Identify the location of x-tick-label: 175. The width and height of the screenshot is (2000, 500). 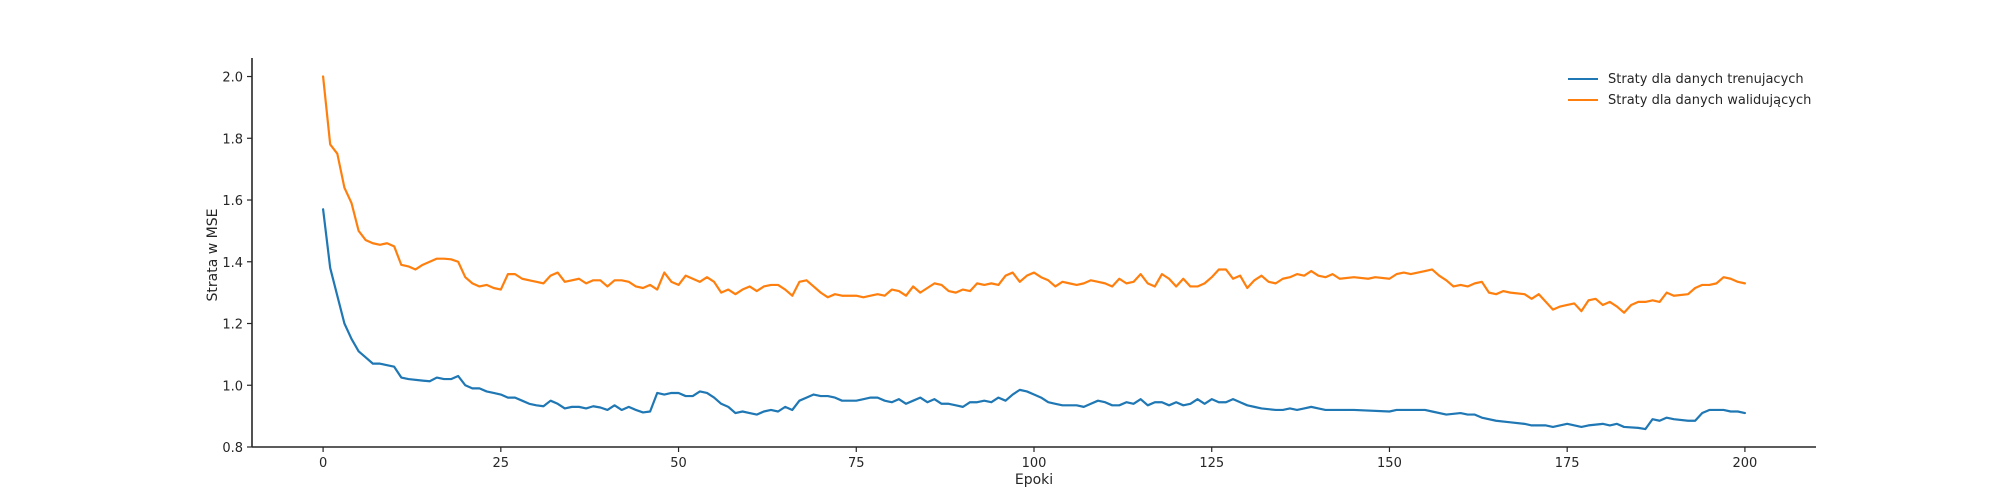
(1567, 463).